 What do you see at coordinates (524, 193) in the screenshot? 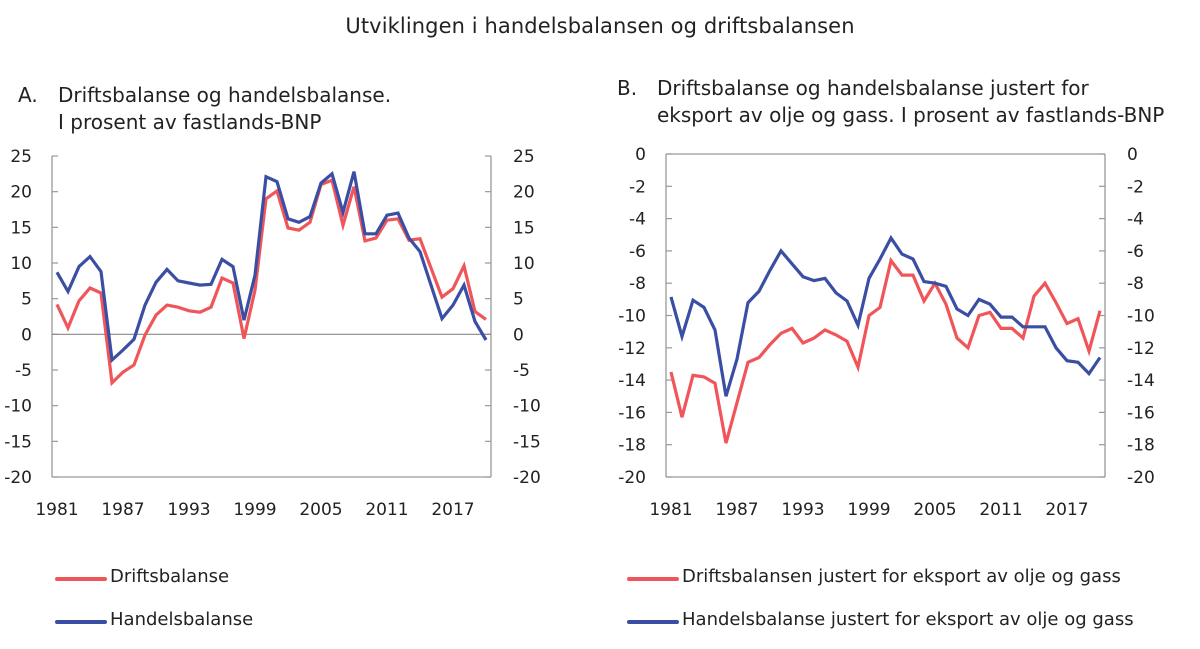
I see `y-tick-label-right: 20` at bounding box center [524, 193].